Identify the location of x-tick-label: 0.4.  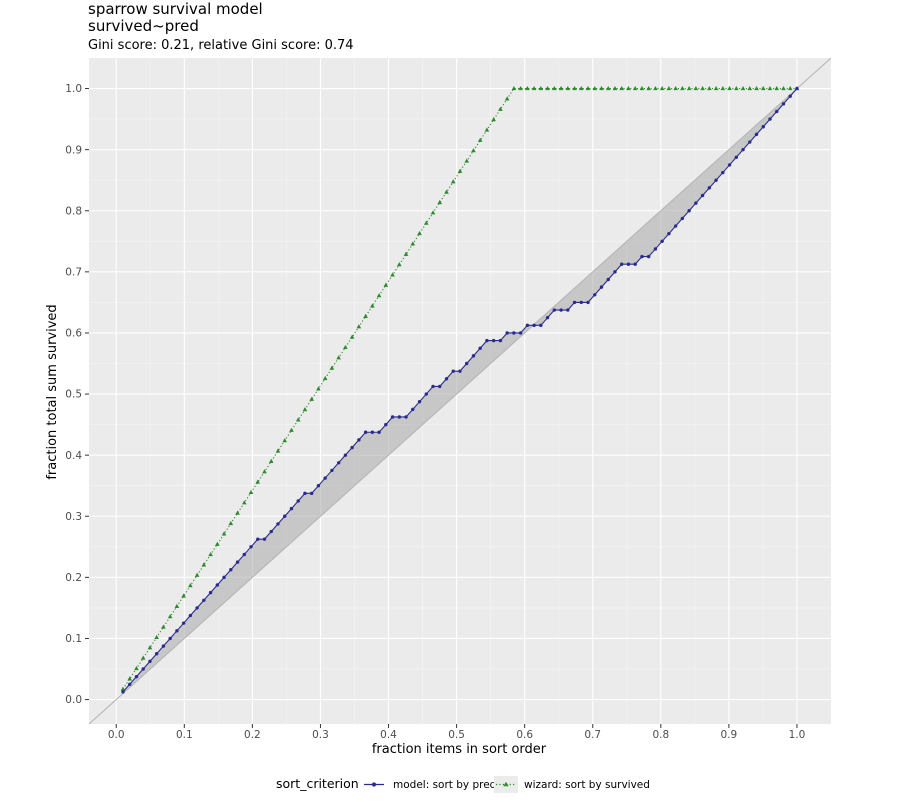
(388, 735).